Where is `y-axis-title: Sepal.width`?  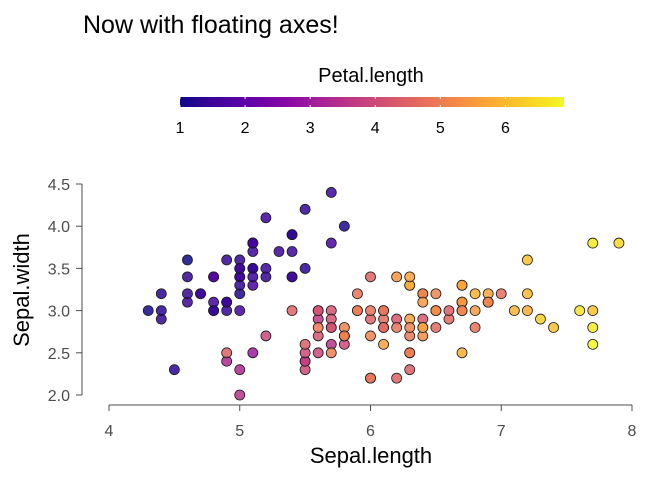
y-axis-title: Sepal.width is located at coordinates (21, 290).